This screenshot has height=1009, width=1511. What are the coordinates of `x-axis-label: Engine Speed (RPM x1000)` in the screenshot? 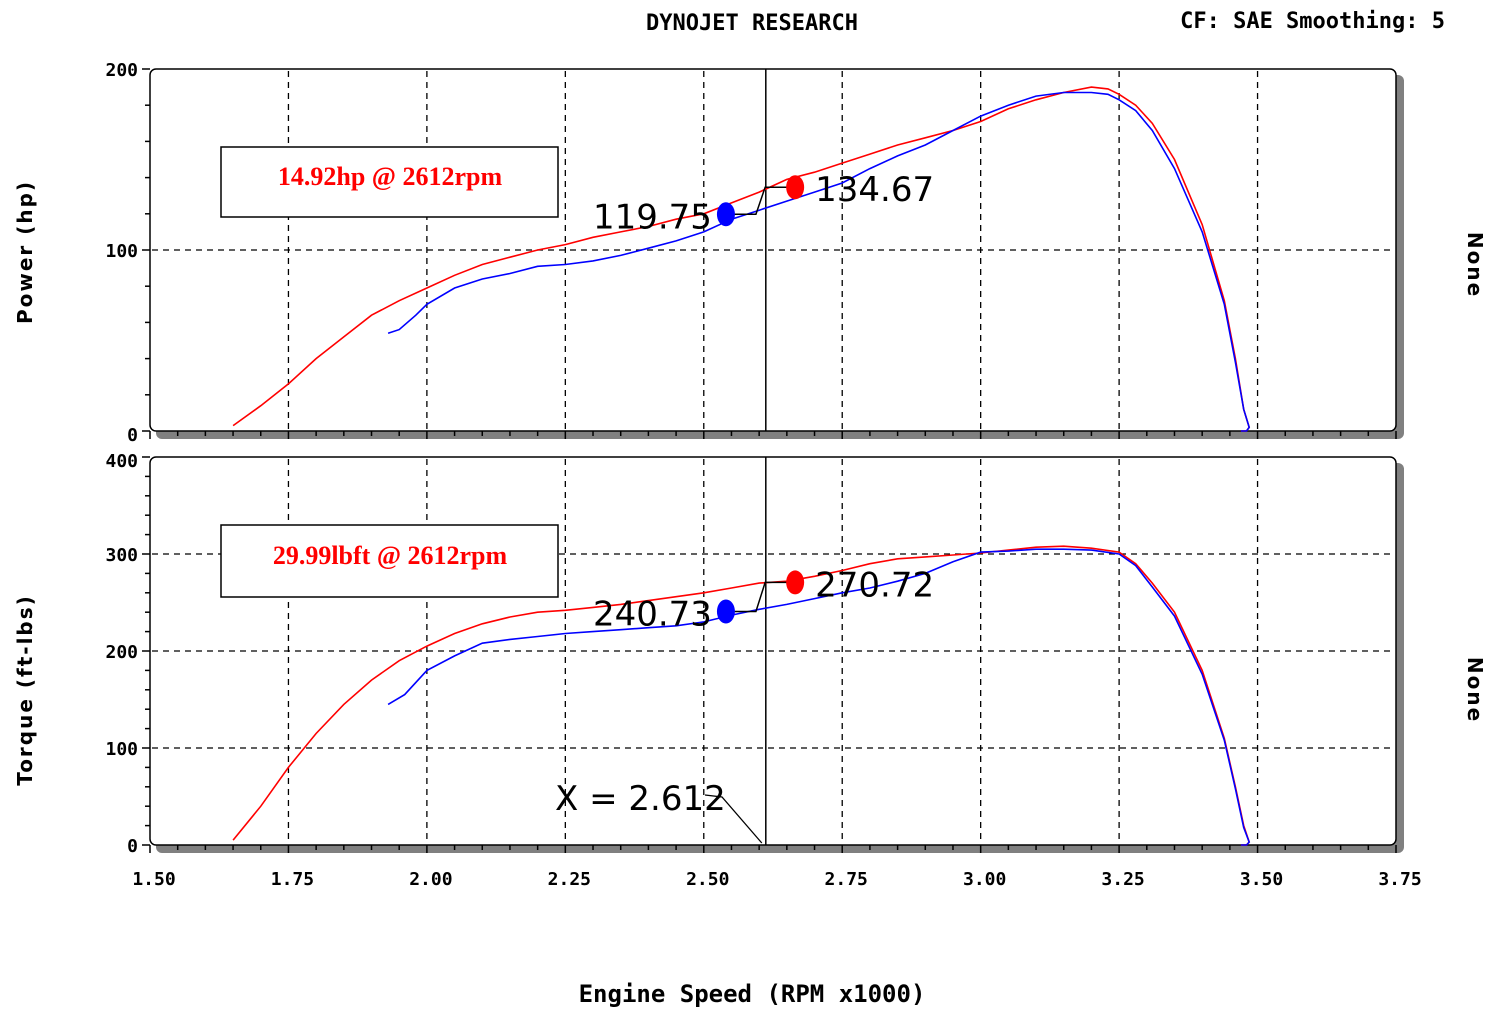 It's located at (752, 994).